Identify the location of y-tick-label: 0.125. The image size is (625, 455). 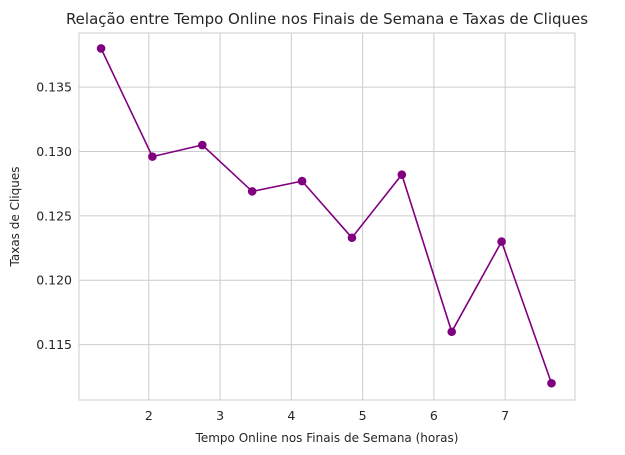
(54, 215).